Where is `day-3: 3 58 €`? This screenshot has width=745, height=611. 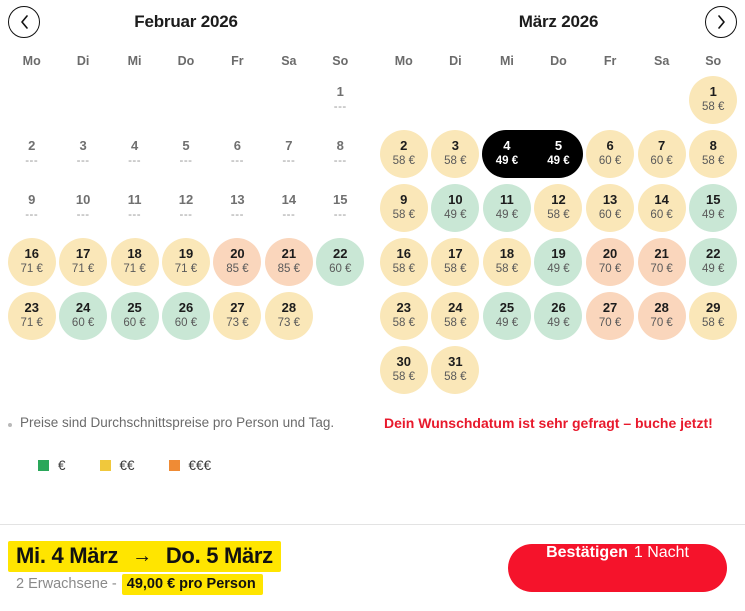 day-3: 3 58 € is located at coordinates (455, 154).